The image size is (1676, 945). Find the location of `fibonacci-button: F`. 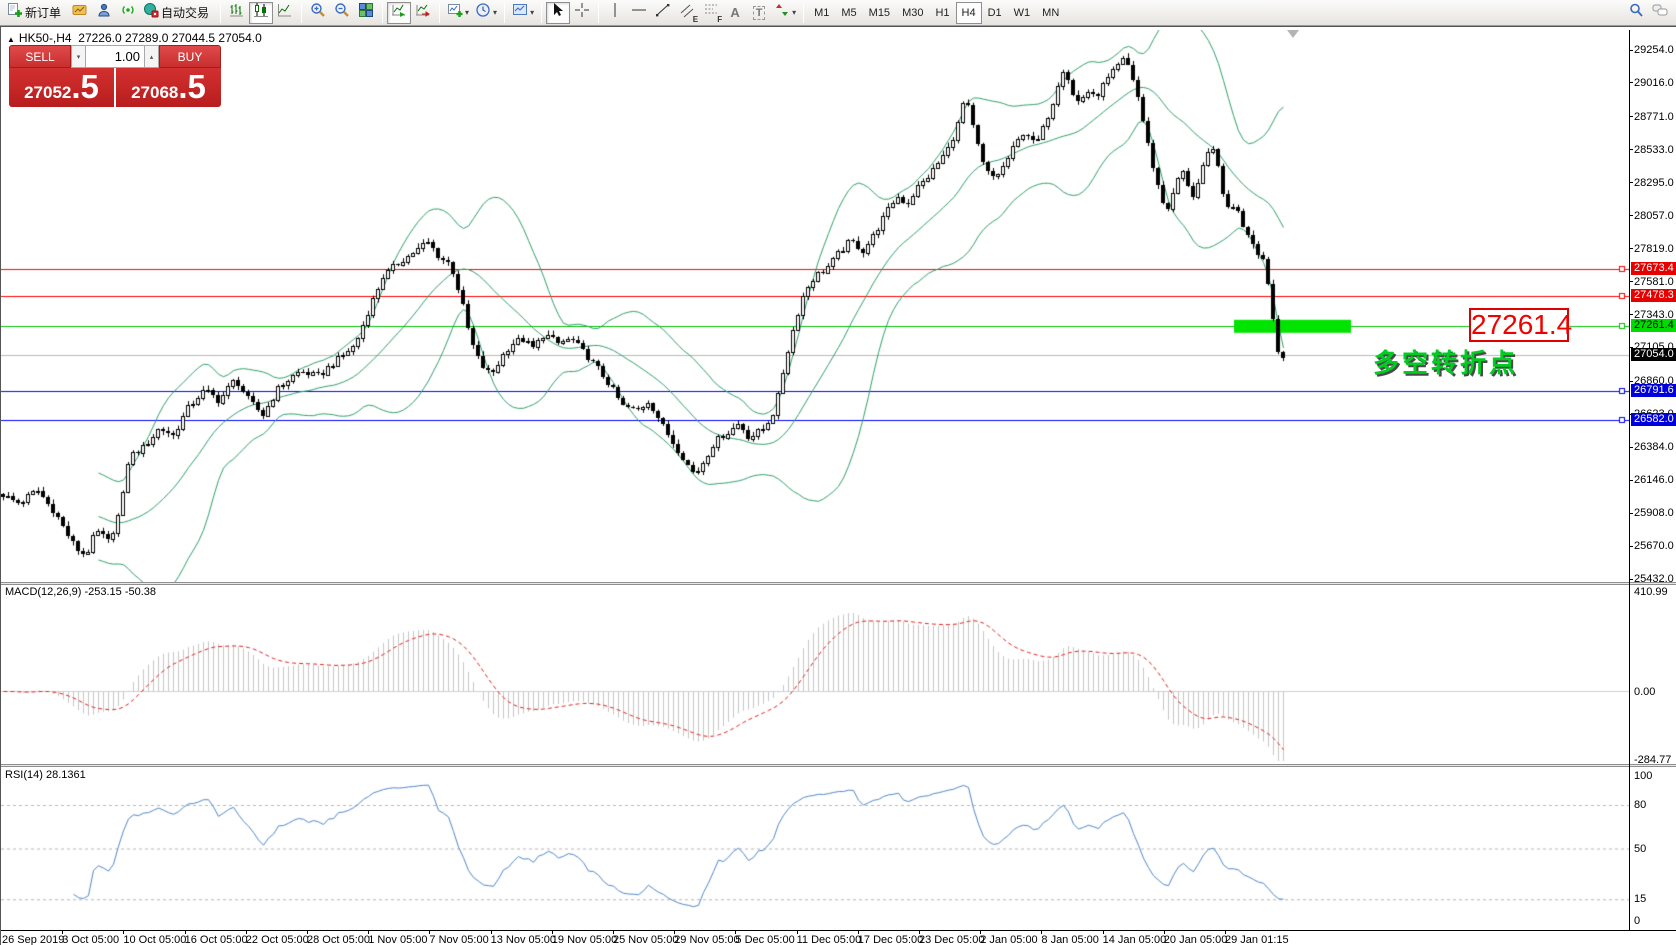

fibonacci-button: F is located at coordinates (711, 13).